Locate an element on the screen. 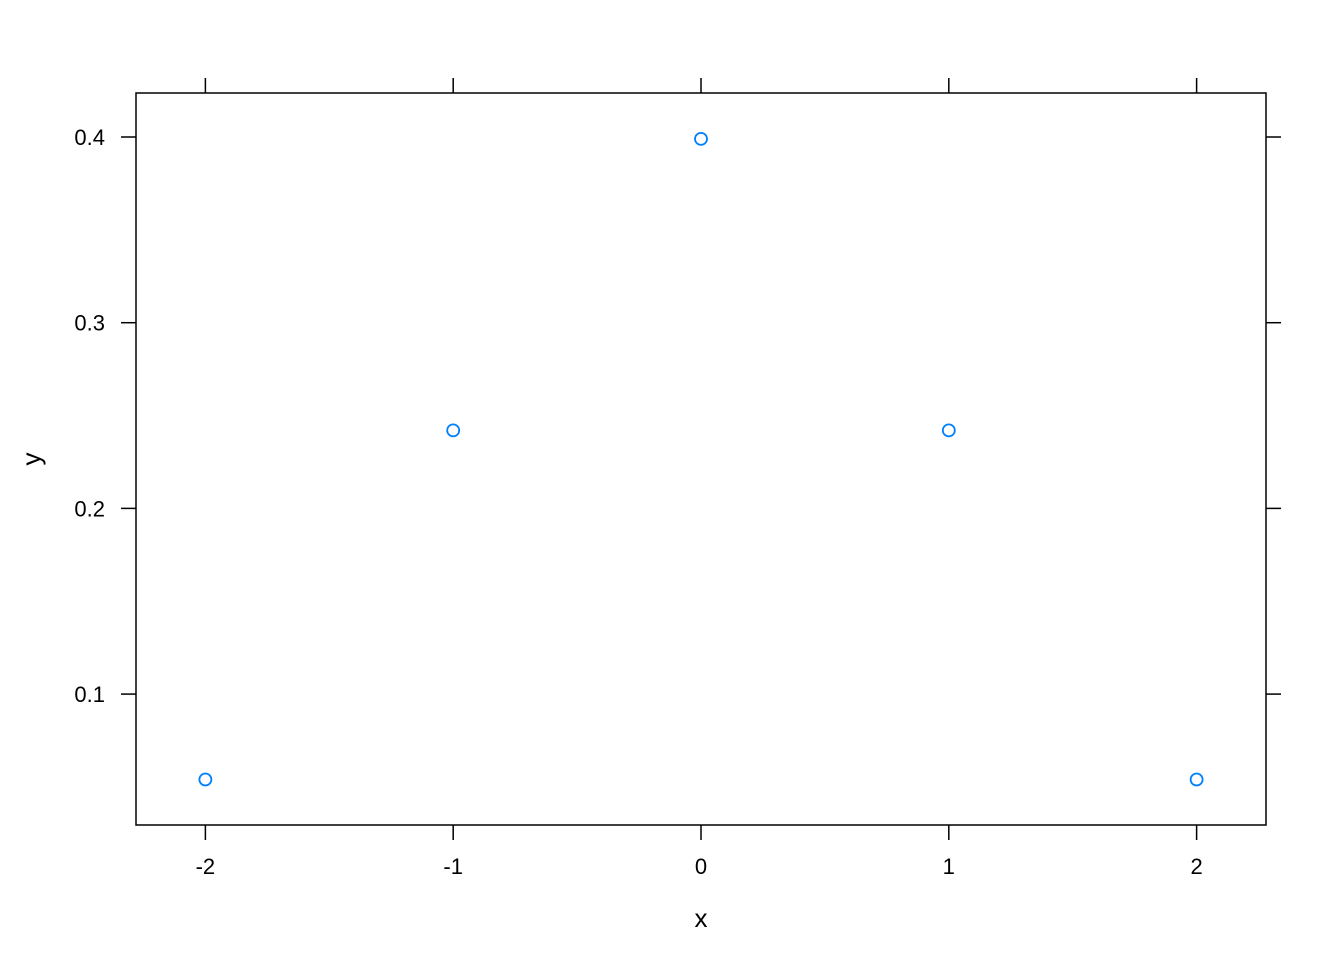  y-tick-label: 0.3 is located at coordinates (89, 323).